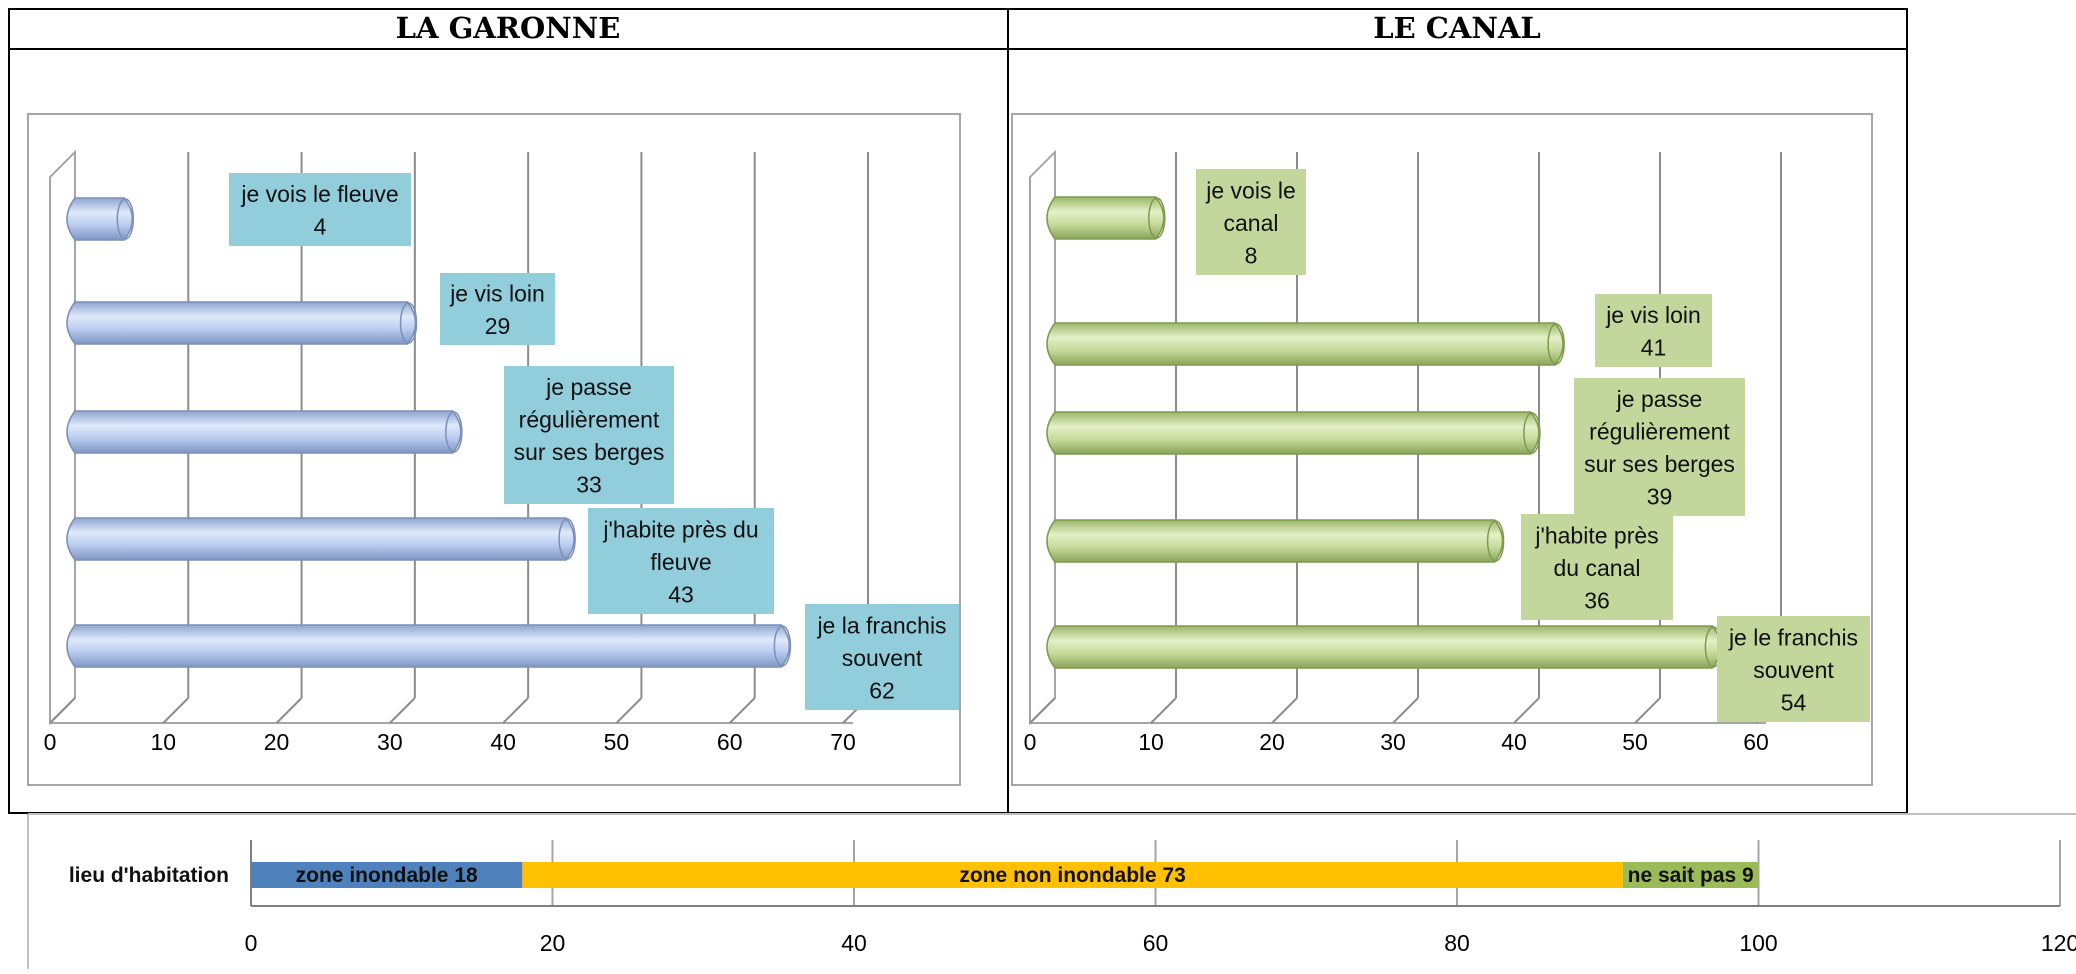 Image resolution: width=2076 pixels, height=974 pixels. Describe the element at coordinates (1654, 348) in the screenshot. I see `data-label: 41` at that location.